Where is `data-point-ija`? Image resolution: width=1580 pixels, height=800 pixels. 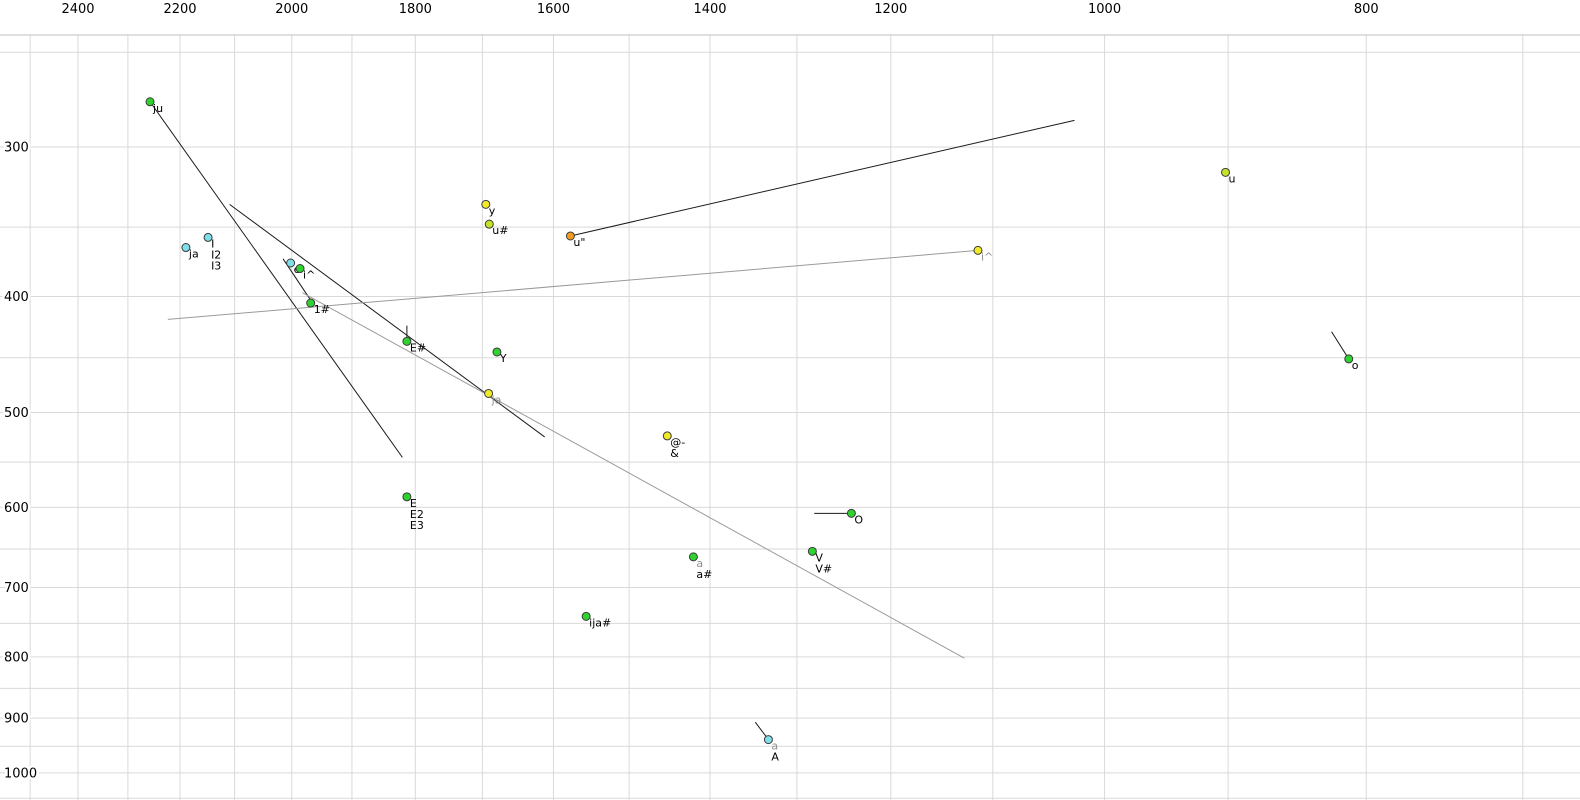
data-point-ija is located at coordinates (586, 616).